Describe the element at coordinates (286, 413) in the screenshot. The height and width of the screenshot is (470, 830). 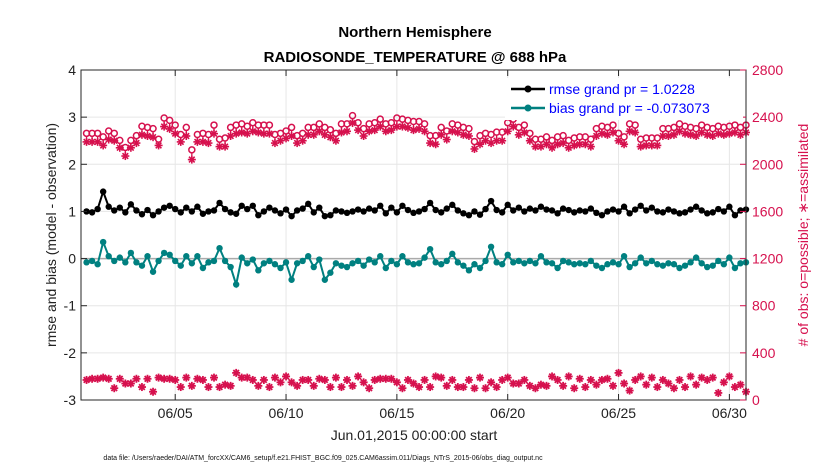
I see `x-tick-label: 06/10` at that location.